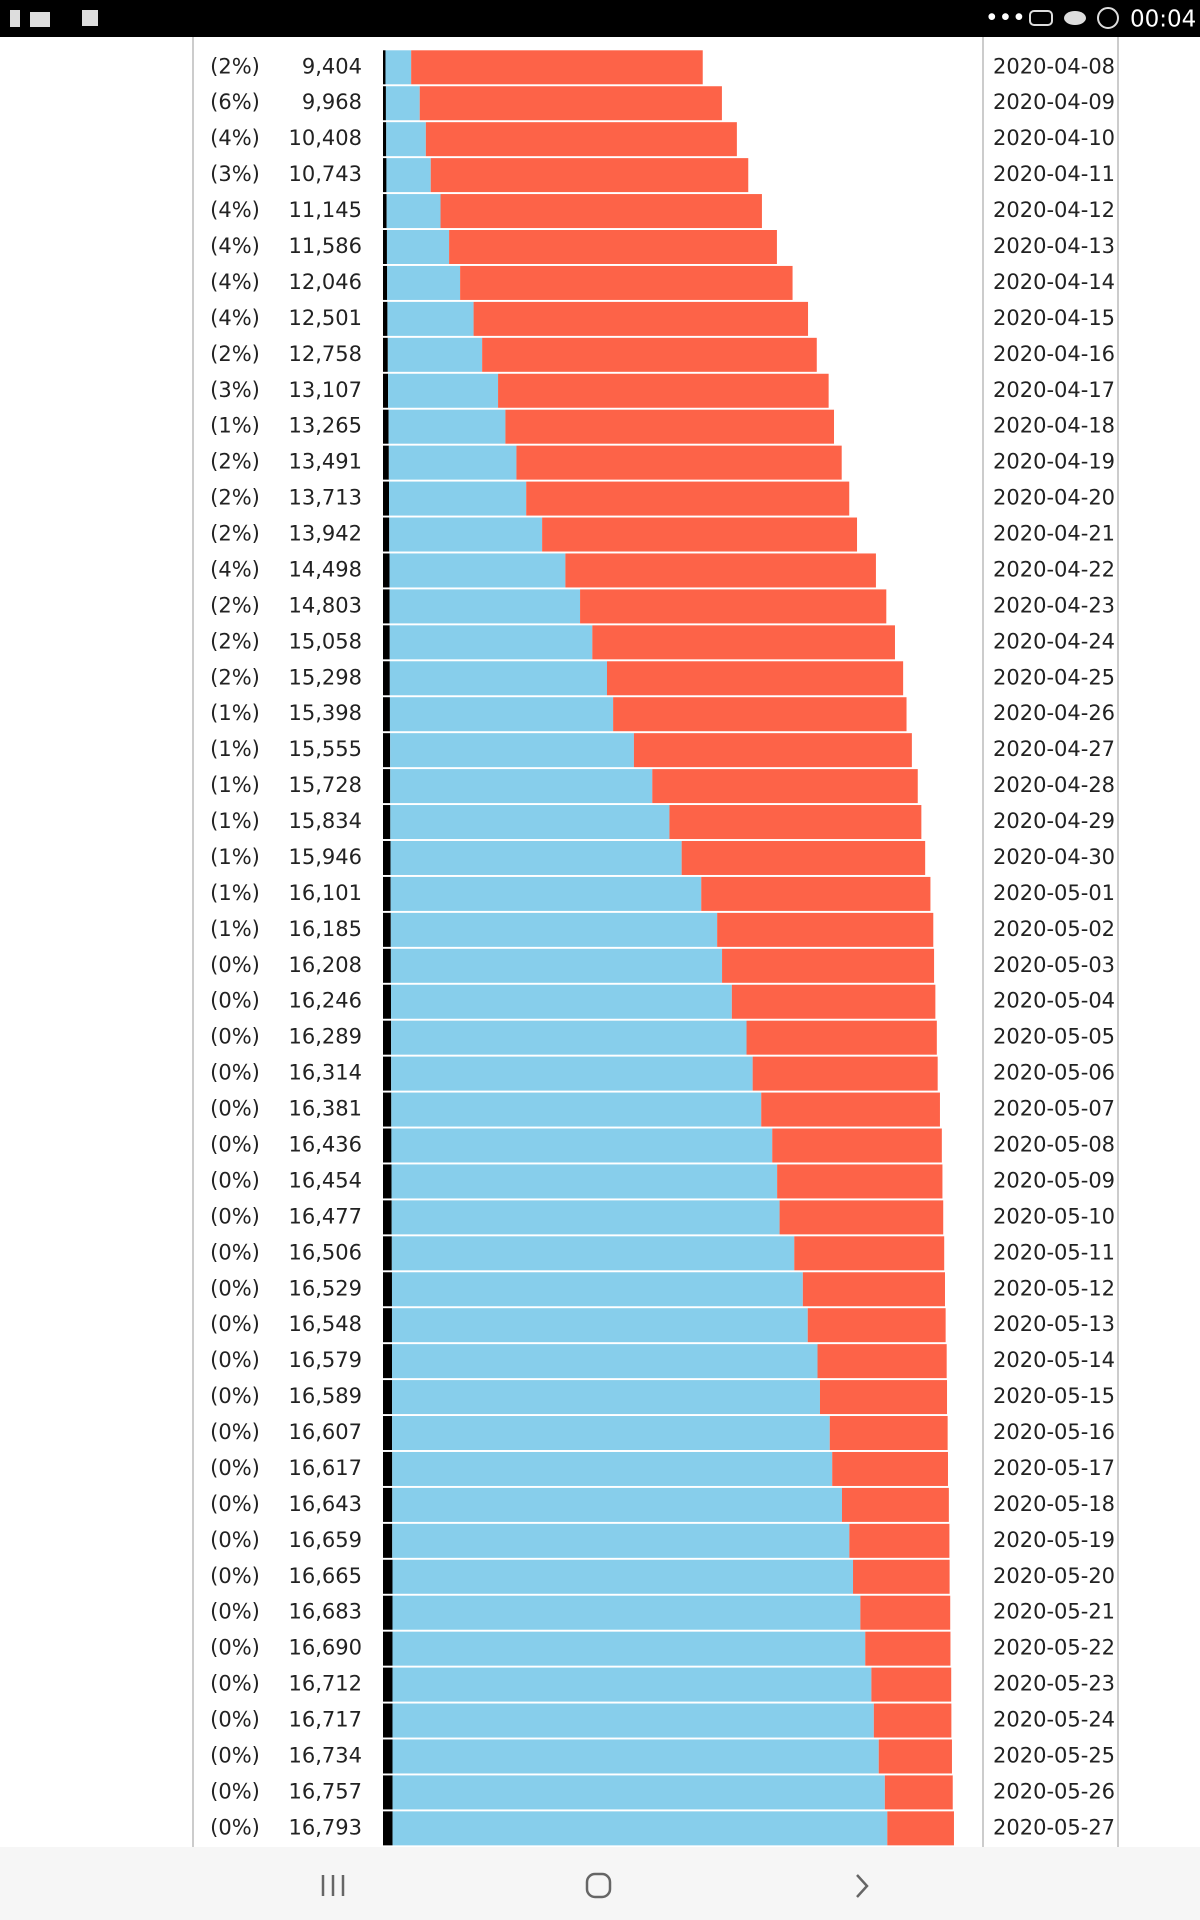 This screenshot has height=1920, width=1200. Describe the element at coordinates (1054, 1001) in the screenshot. I see `date-label: 2020-05-04` at that location.